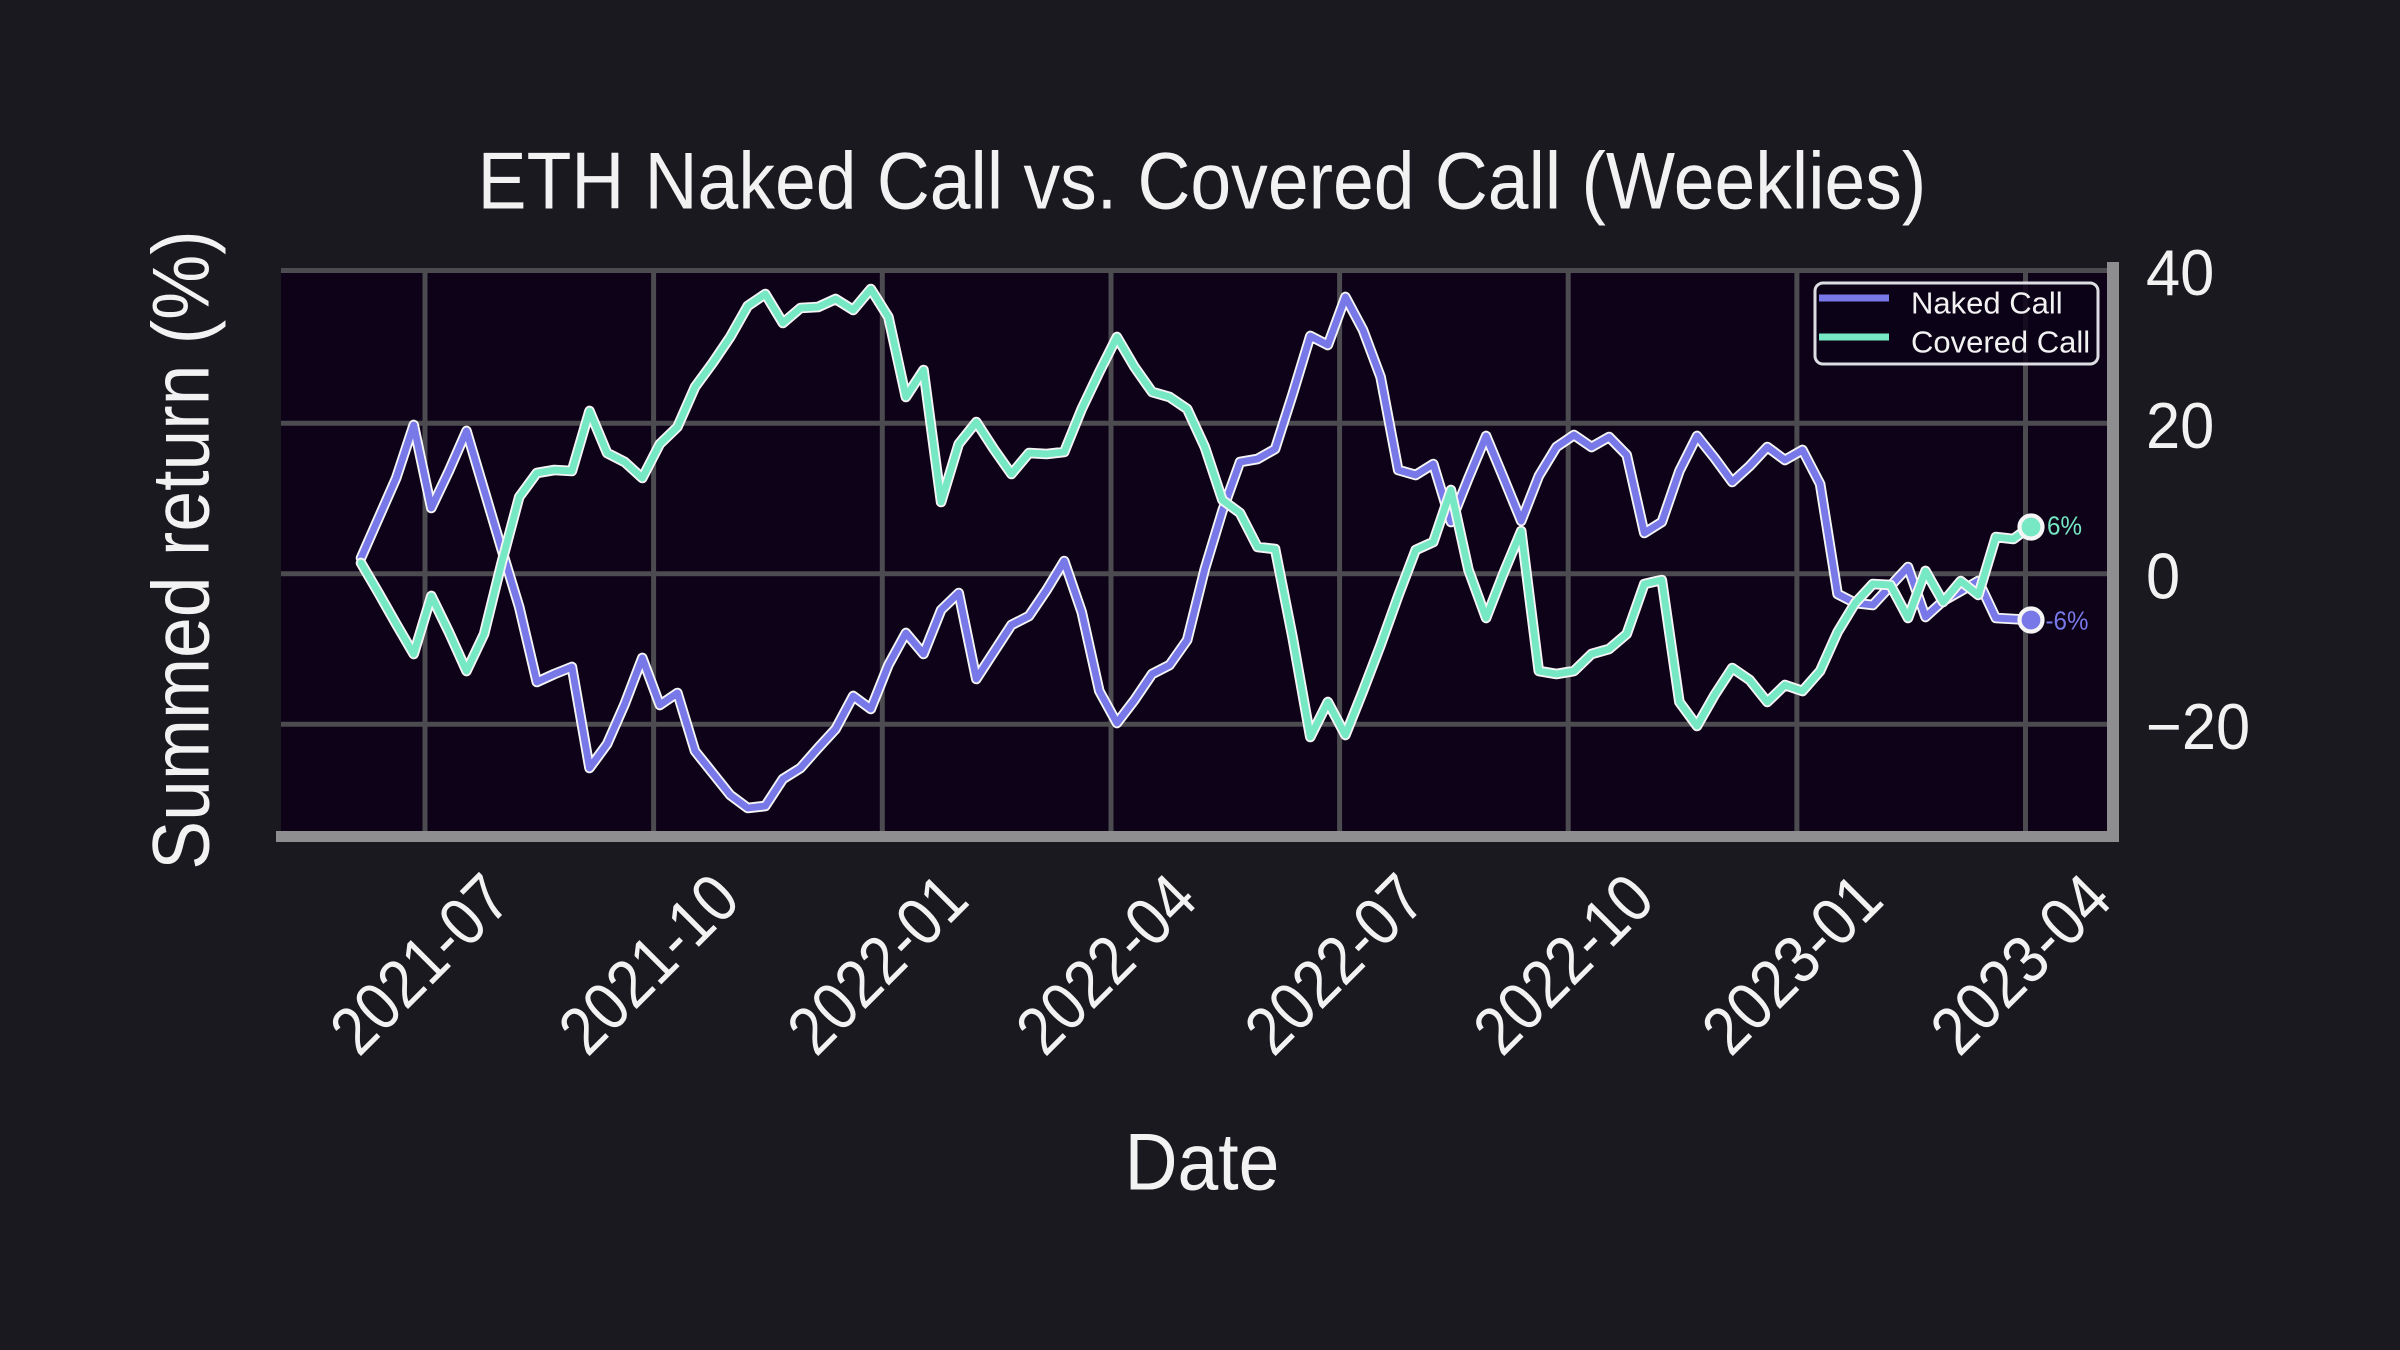 The height and width of the screenshot is (1350, 2400). I want to click on svg-text: 20, so click(2180, 426).